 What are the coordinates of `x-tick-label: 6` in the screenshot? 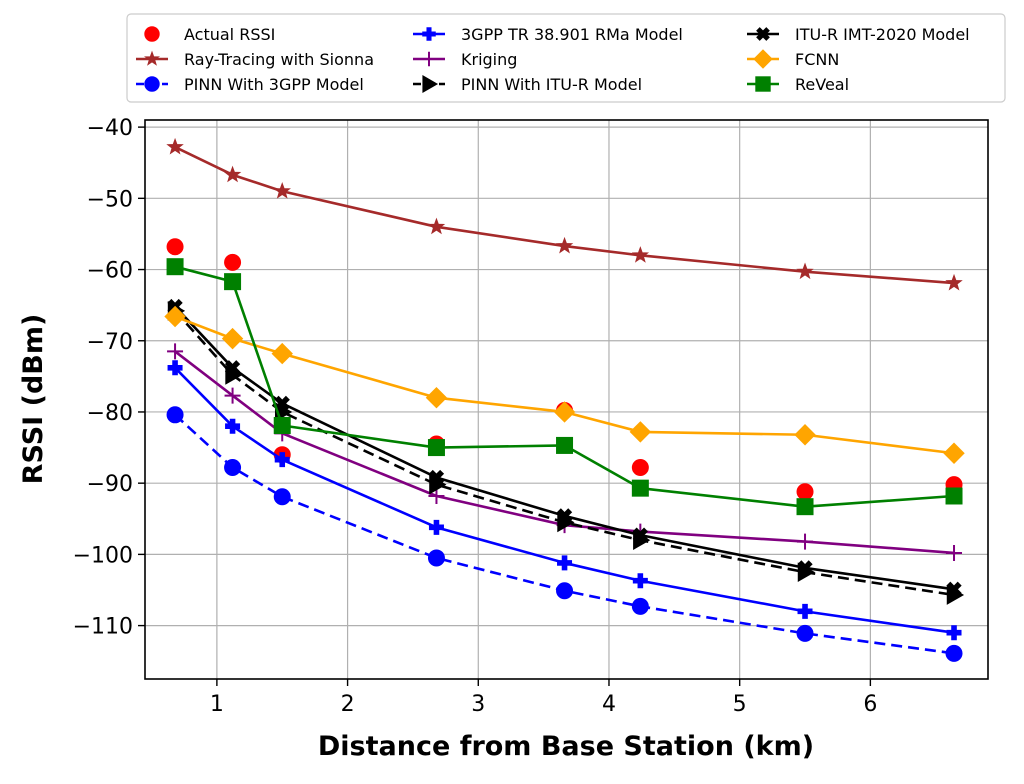 It's located at (870, 704).